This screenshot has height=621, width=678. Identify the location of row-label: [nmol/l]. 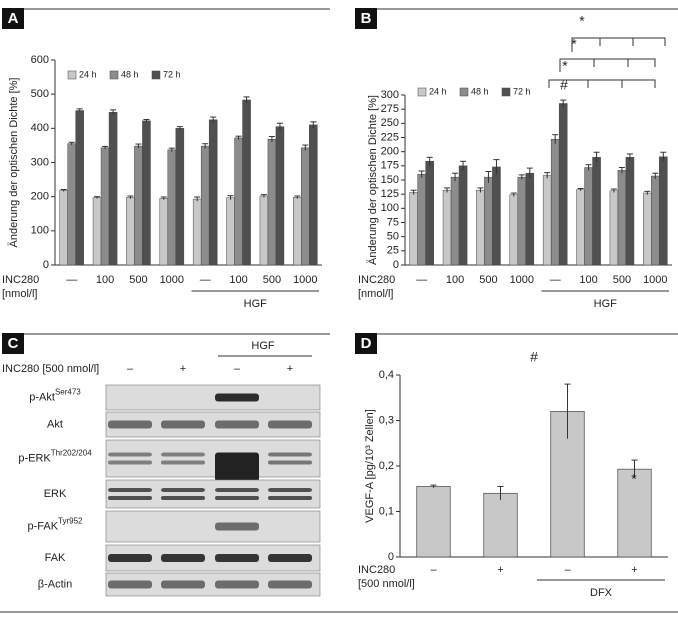
(19, 294).